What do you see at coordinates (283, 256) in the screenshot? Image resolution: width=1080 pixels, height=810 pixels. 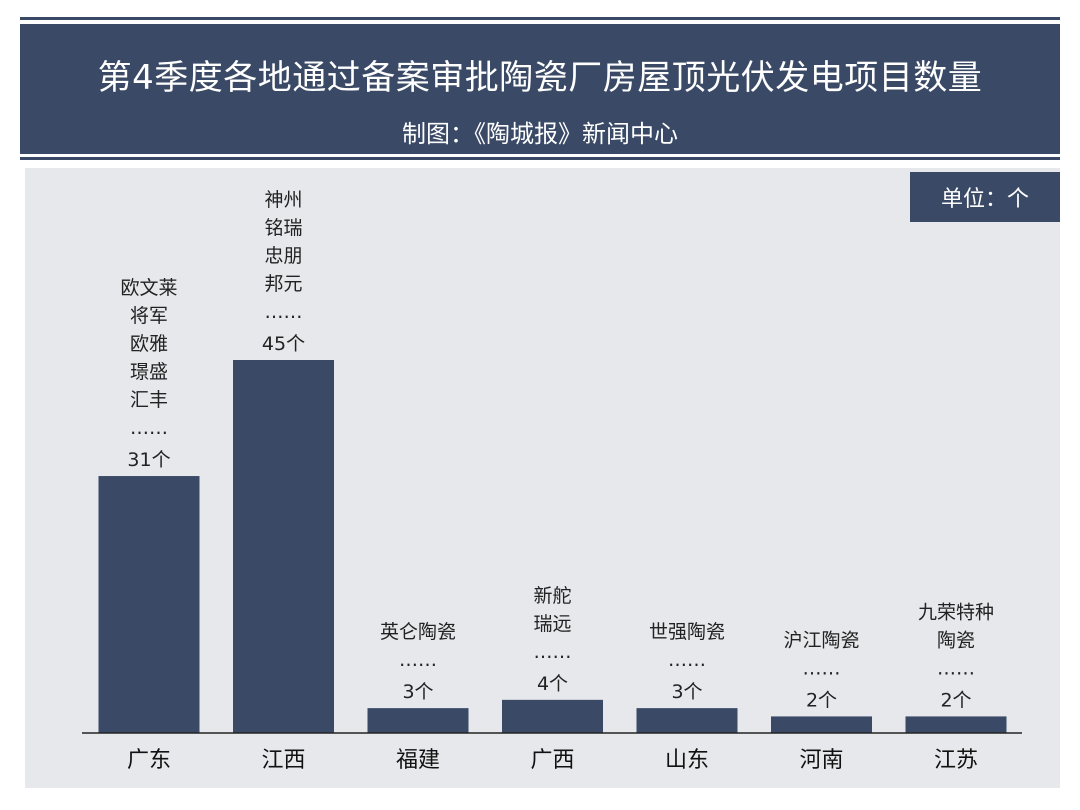 I see `annotation-1-2: 忠朋` at bounding box center [283, 256].